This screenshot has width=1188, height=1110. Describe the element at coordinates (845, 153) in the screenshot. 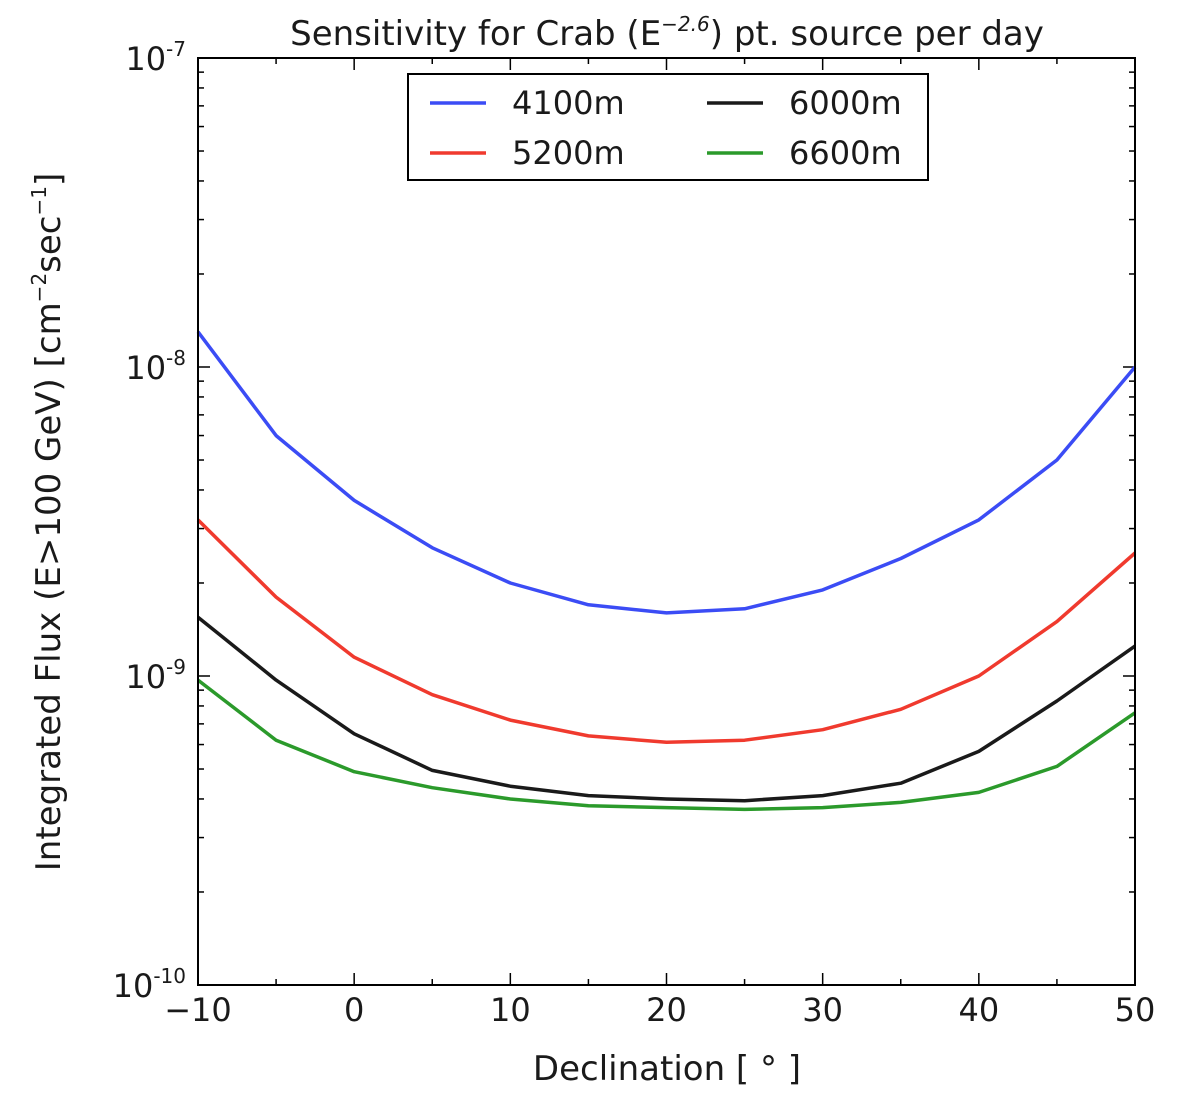

I see `legend-label-6600m: 6600m` at that location.